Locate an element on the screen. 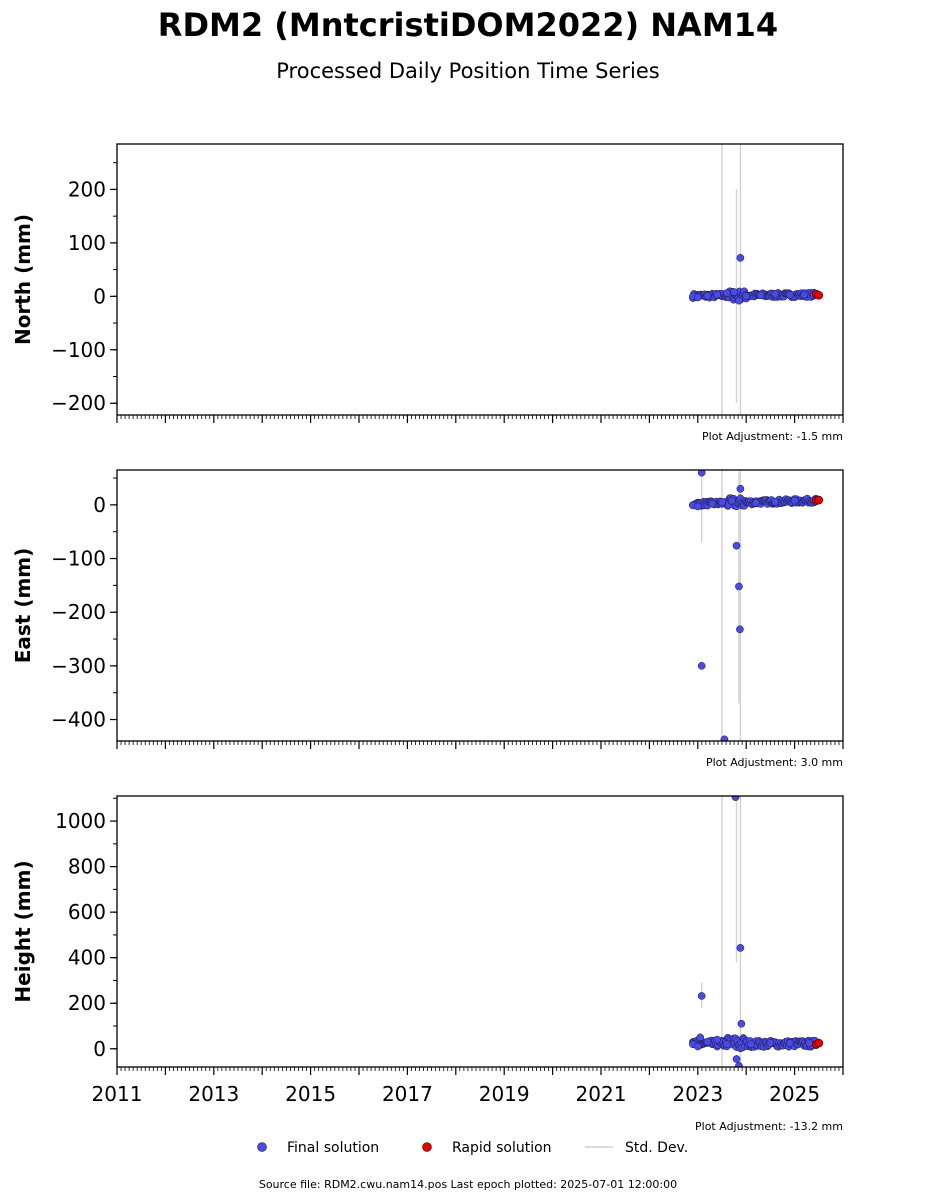 The width and height of the screenshot is (937, 1200). y-tick-label: 100 is located at coordinates (87, 243).